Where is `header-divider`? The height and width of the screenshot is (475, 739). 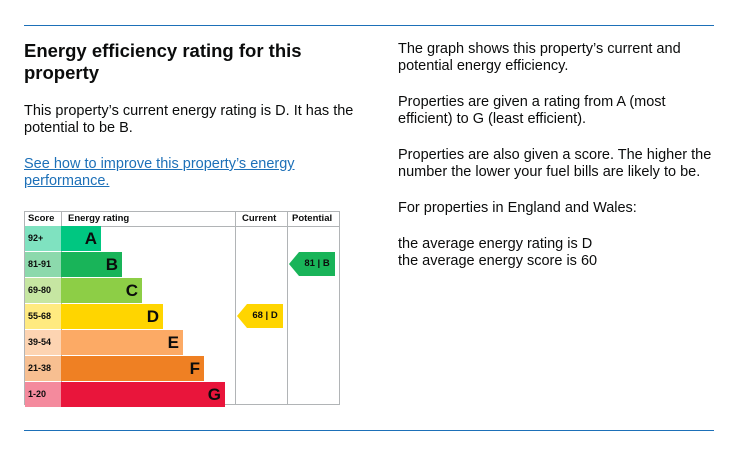 header-divider is located at coordinates (182, 226).